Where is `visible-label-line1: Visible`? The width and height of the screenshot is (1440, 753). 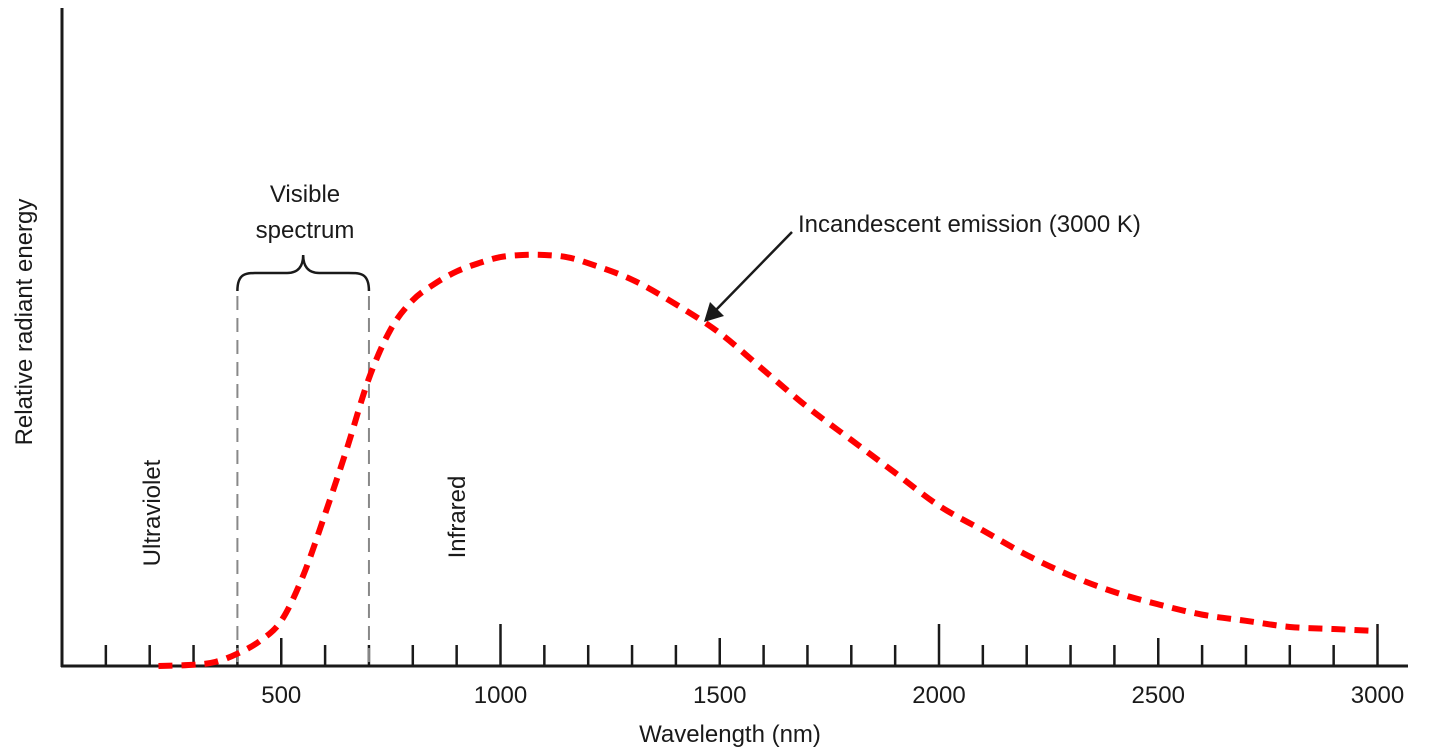 visible-label-line1: Visible is located at coordinates (305, 194).